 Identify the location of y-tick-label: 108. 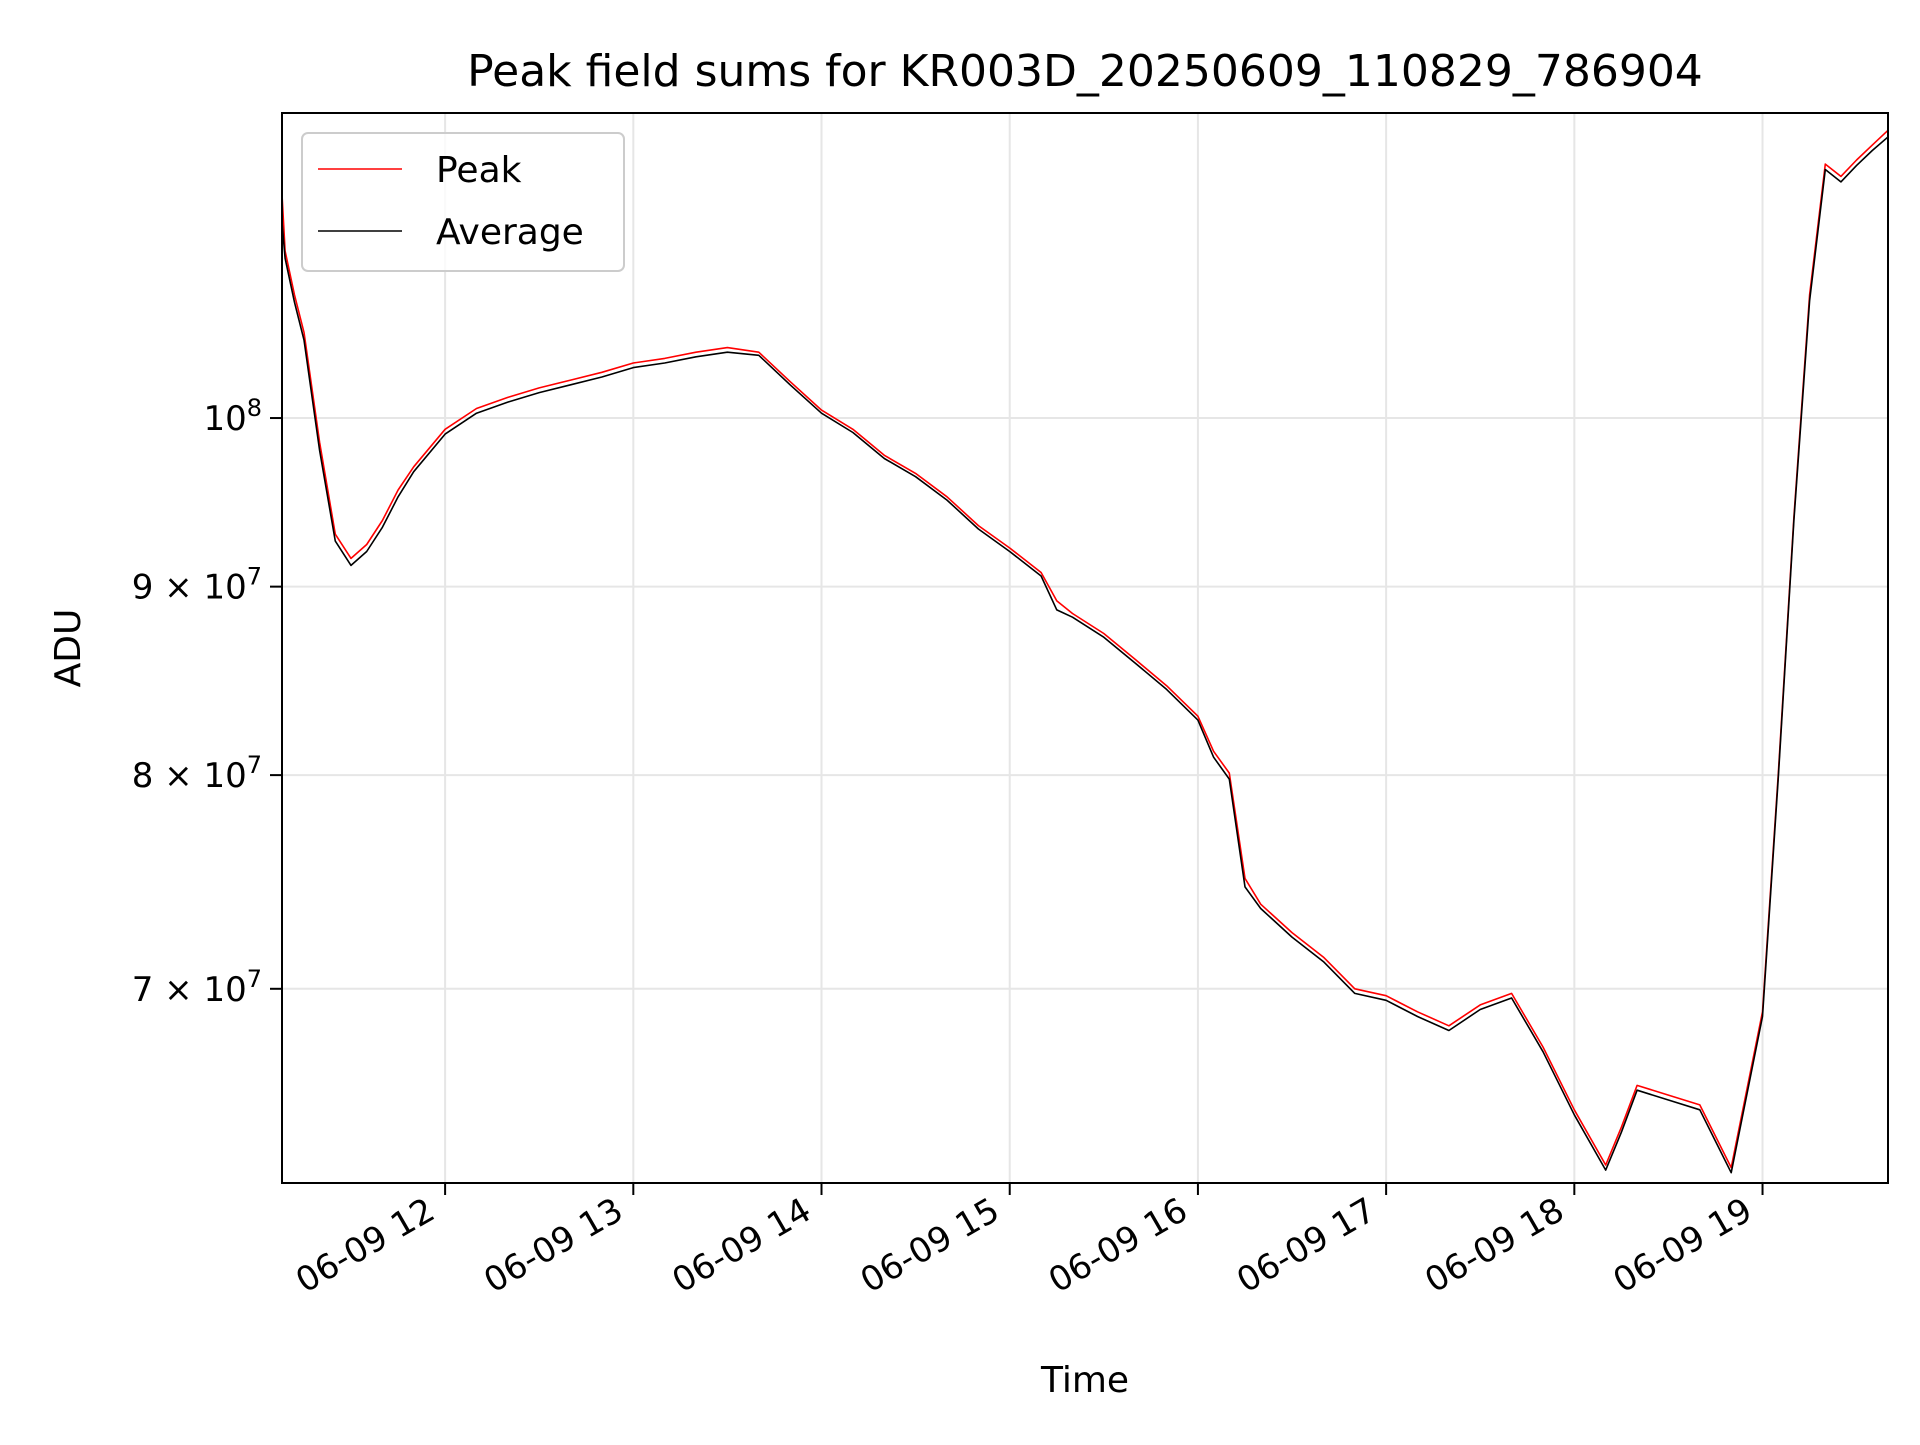
(232, 416).